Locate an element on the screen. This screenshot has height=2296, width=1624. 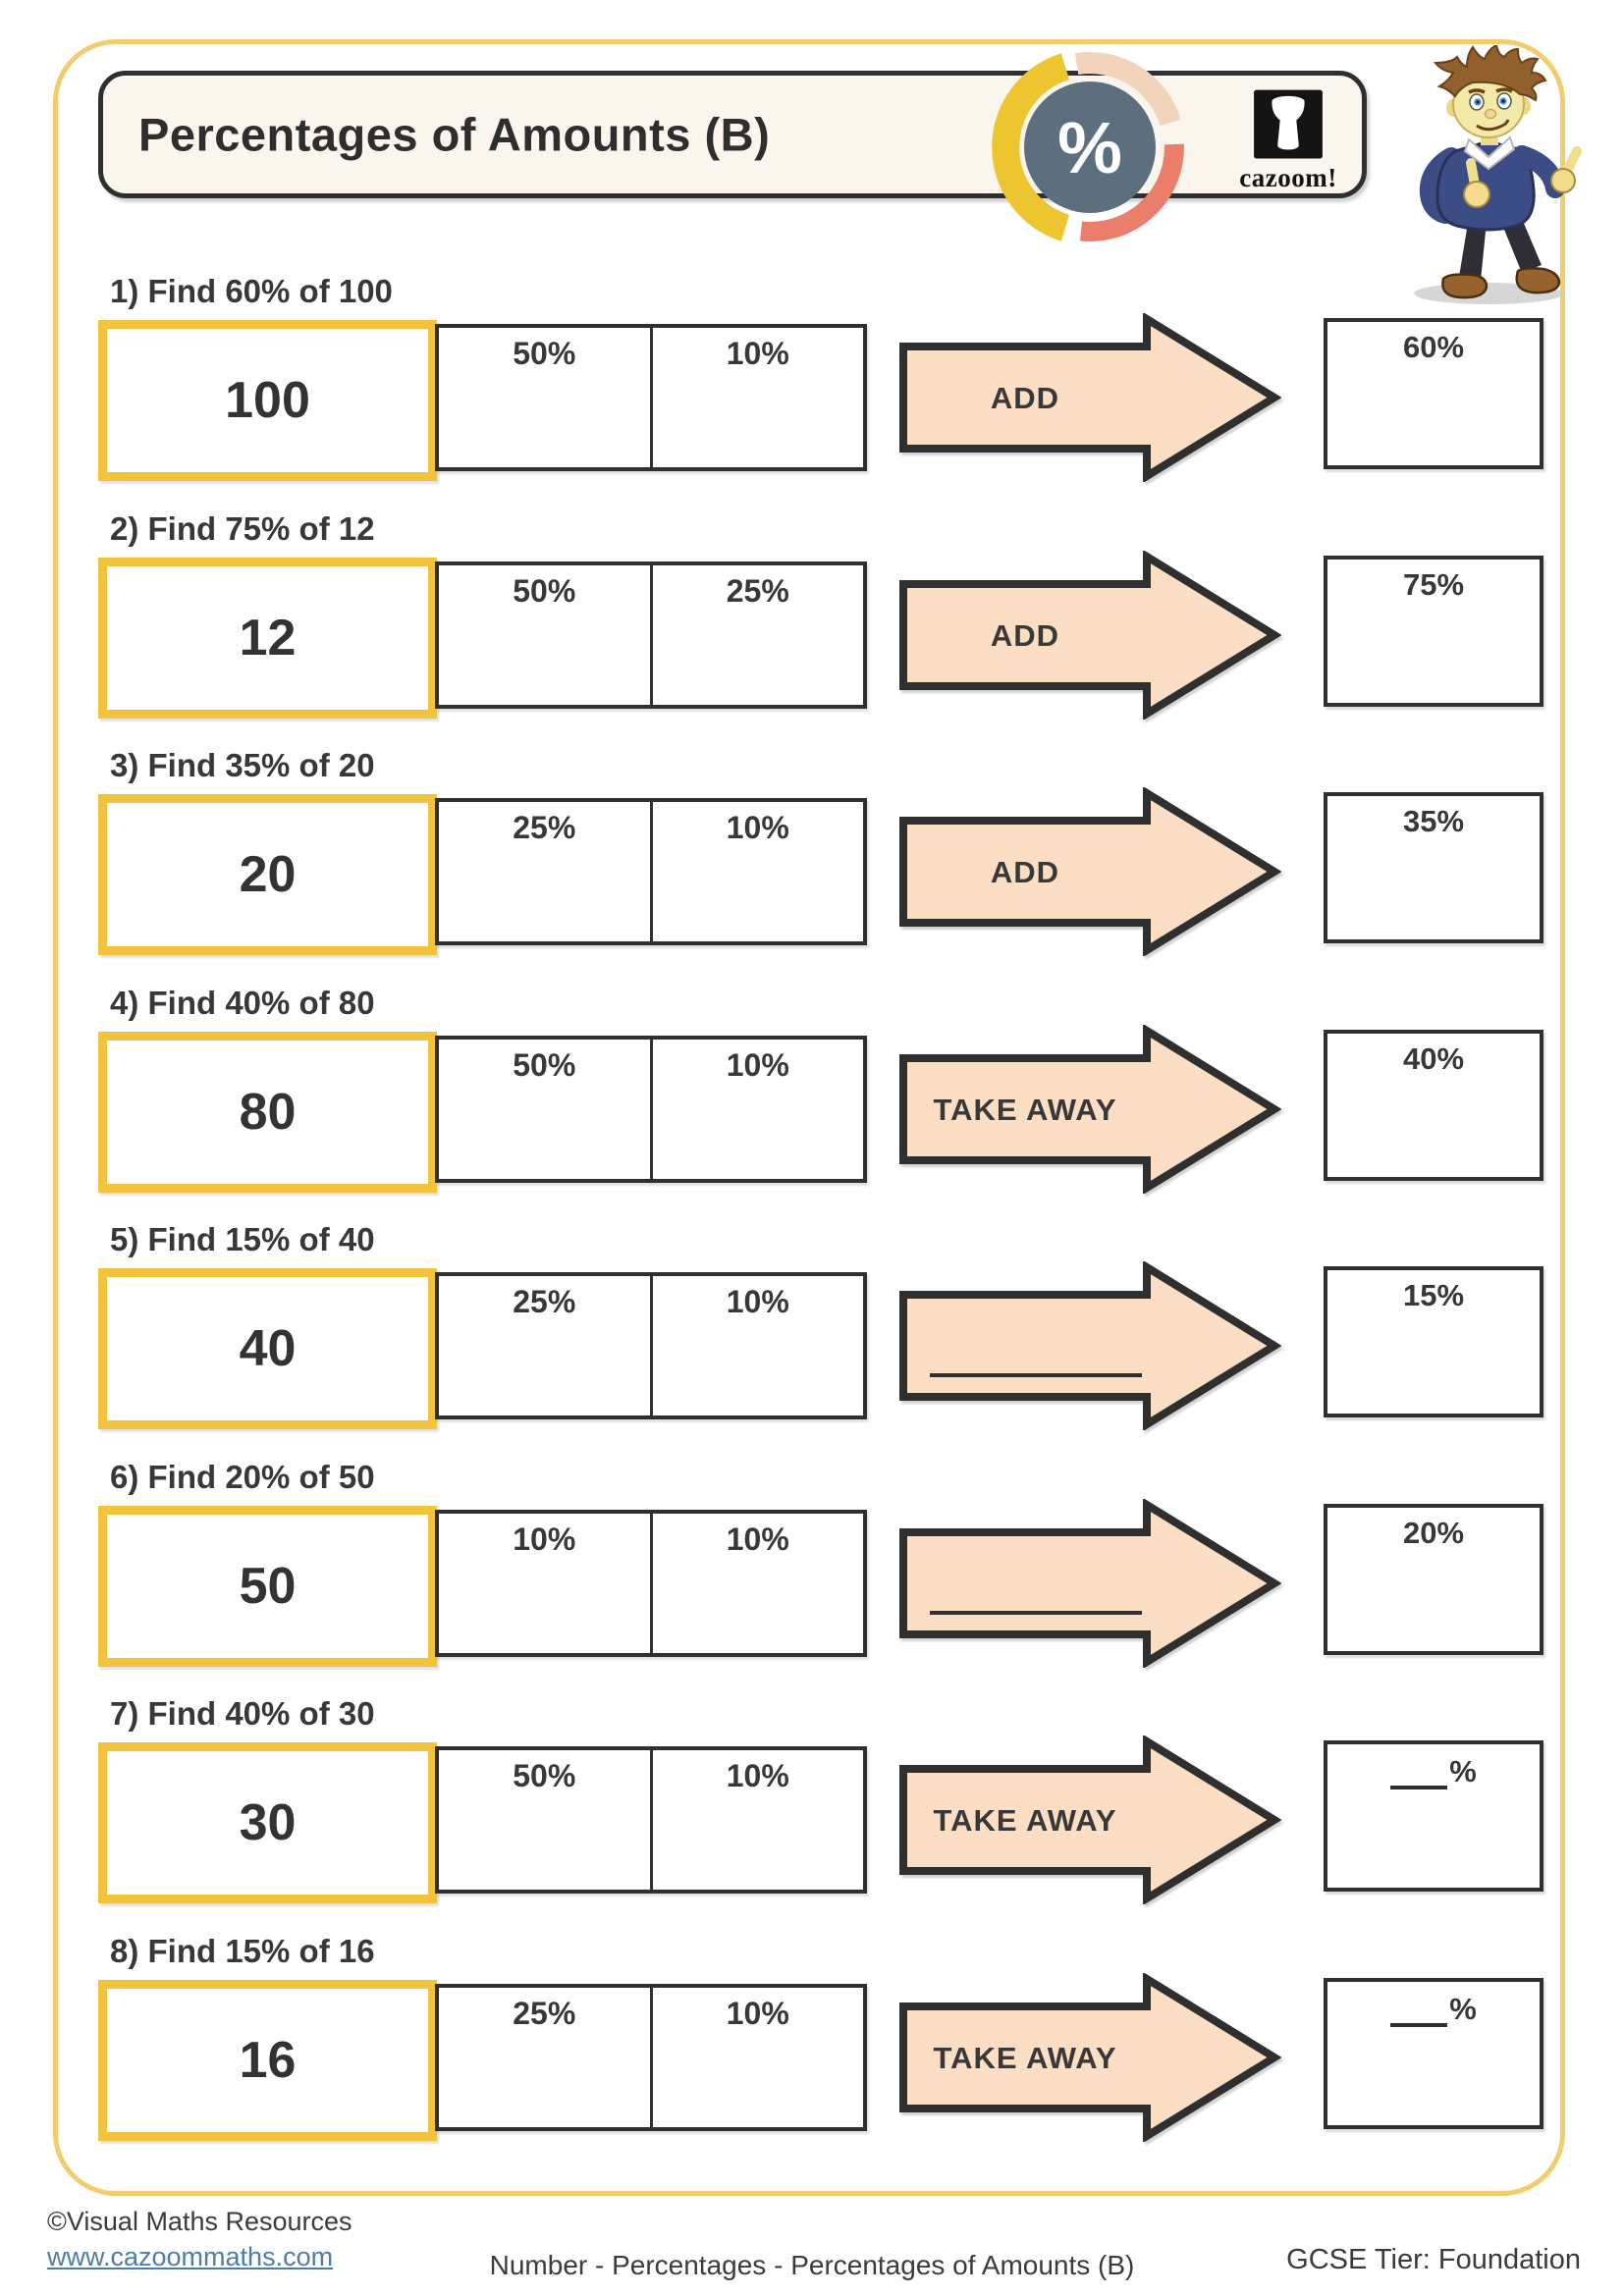
percent-cell-1-label: 10% is located at coordinates (544, 1539).